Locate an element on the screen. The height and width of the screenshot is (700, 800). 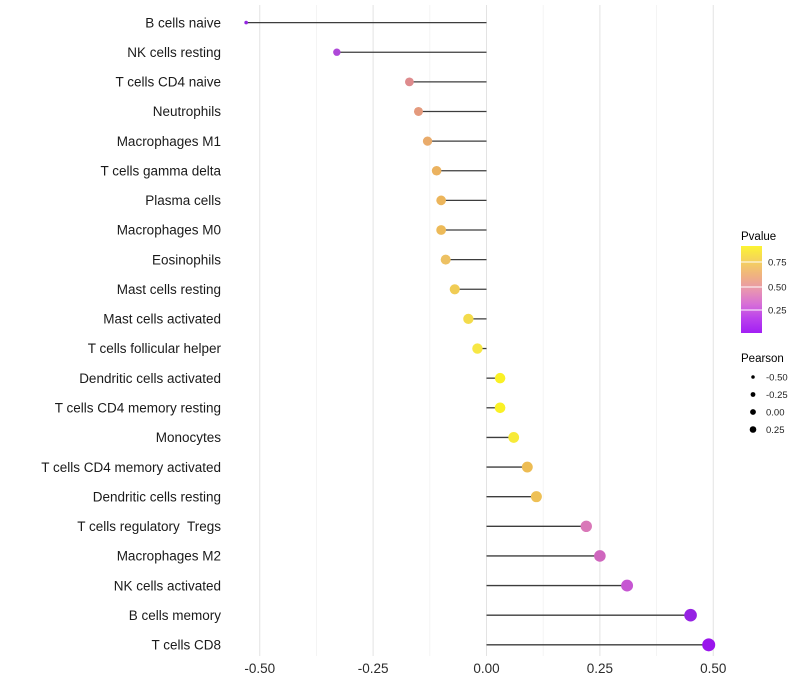
pvalue-colorbar-ticks is located at coordinates (751, 286).